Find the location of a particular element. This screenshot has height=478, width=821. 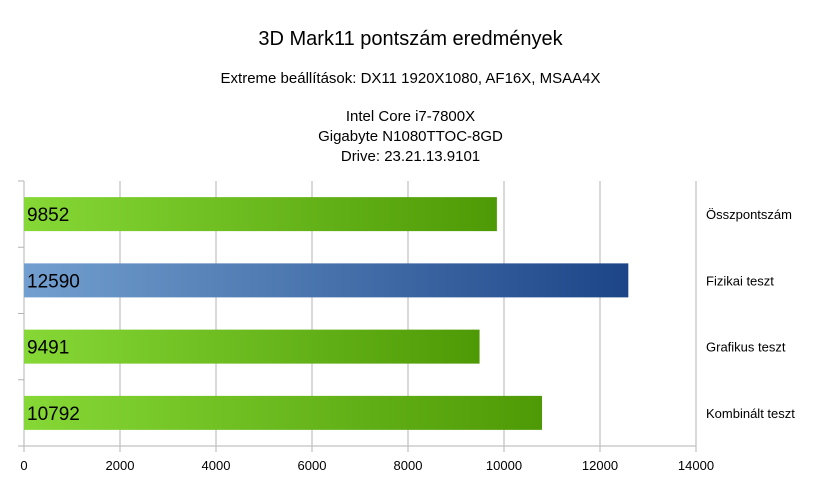

x-tick-label: 6000 is located at coordinates (312, 465).